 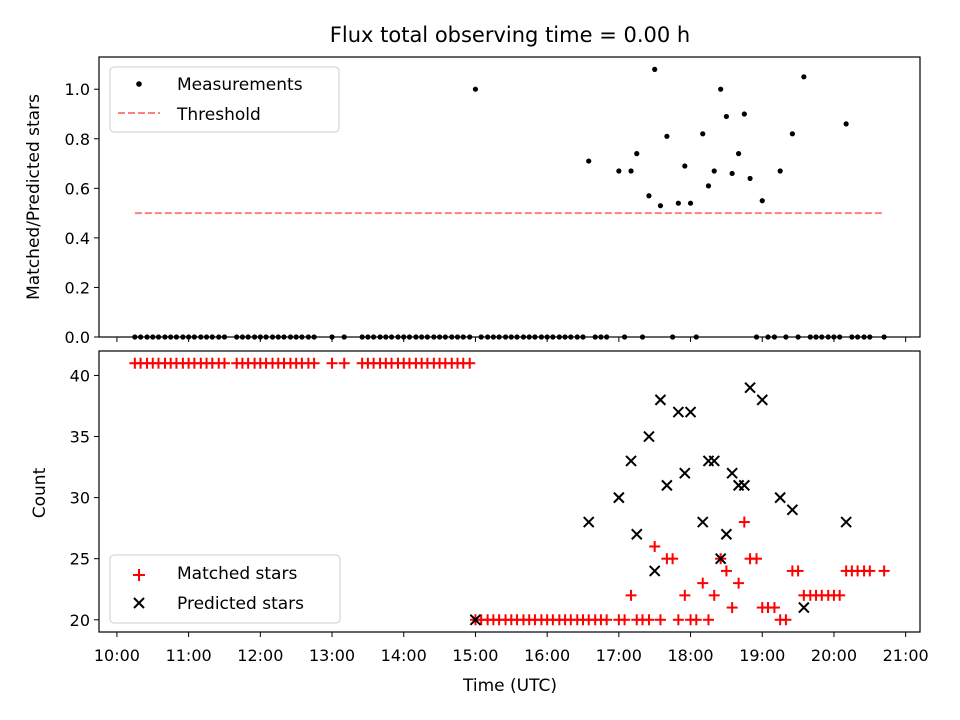 I want to click on top-y-tick-label: 0.0, so click(x=77, y=337).